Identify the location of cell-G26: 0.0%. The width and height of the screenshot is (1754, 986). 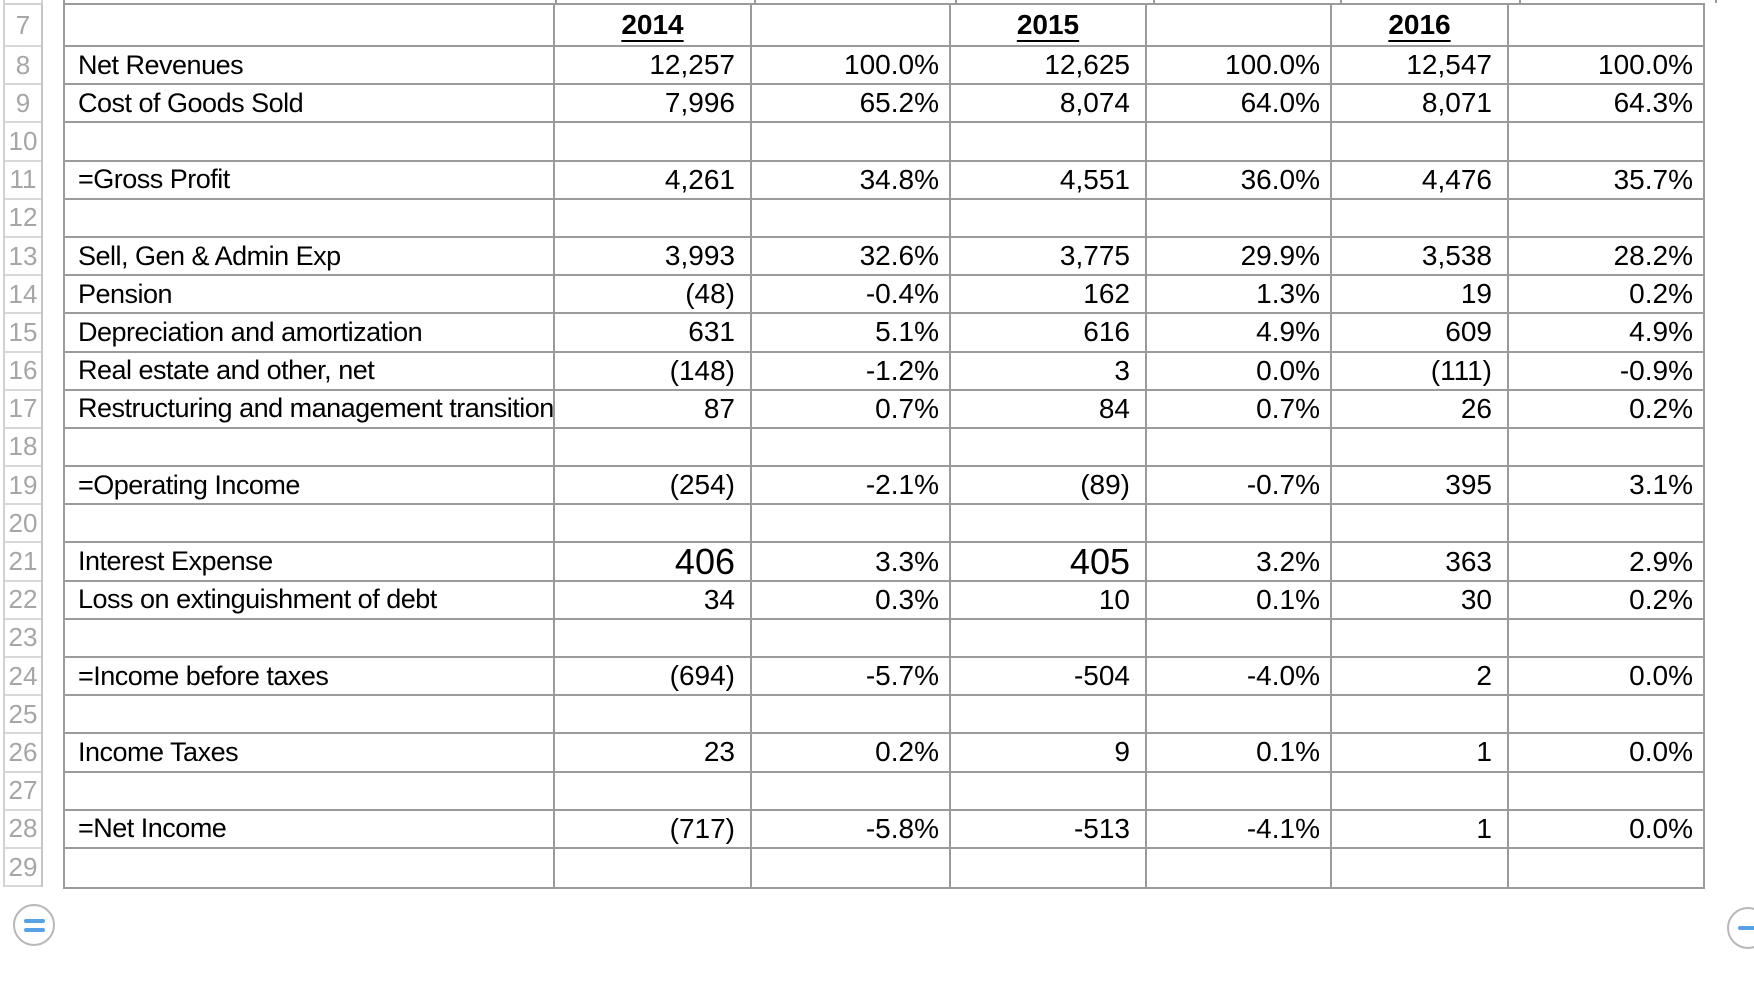
(1606, 753).